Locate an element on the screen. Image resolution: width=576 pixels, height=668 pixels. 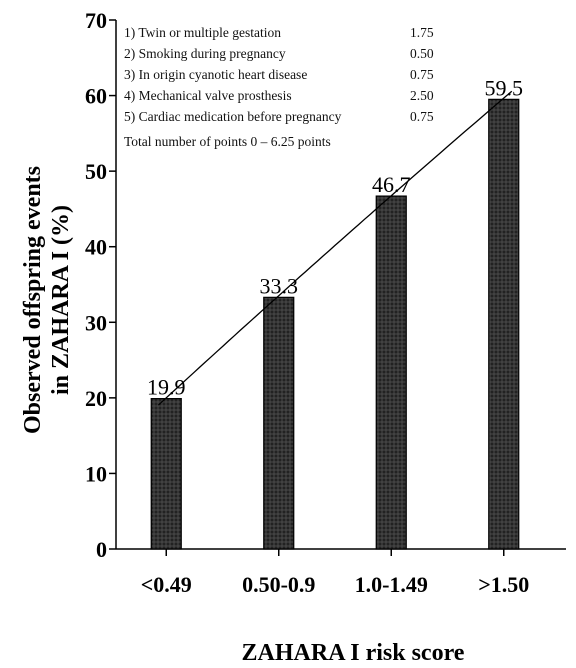
x-axis-title: ZAHARA I risk score is located at coordinates (353, 653).